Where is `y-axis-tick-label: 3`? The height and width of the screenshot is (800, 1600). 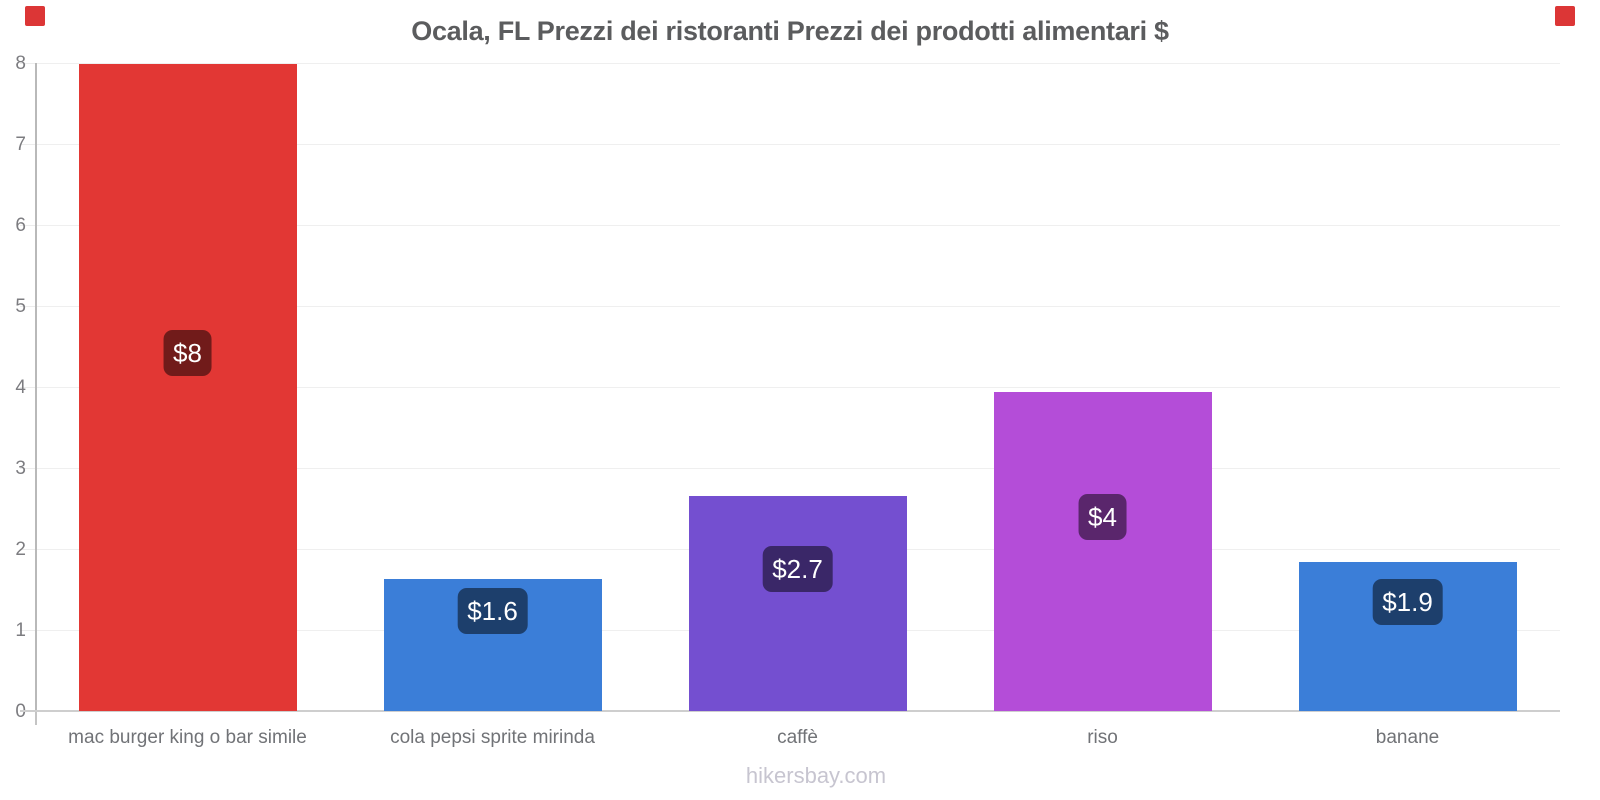 y-axis-tick-label: 3 is located at coordinates (20, 468).